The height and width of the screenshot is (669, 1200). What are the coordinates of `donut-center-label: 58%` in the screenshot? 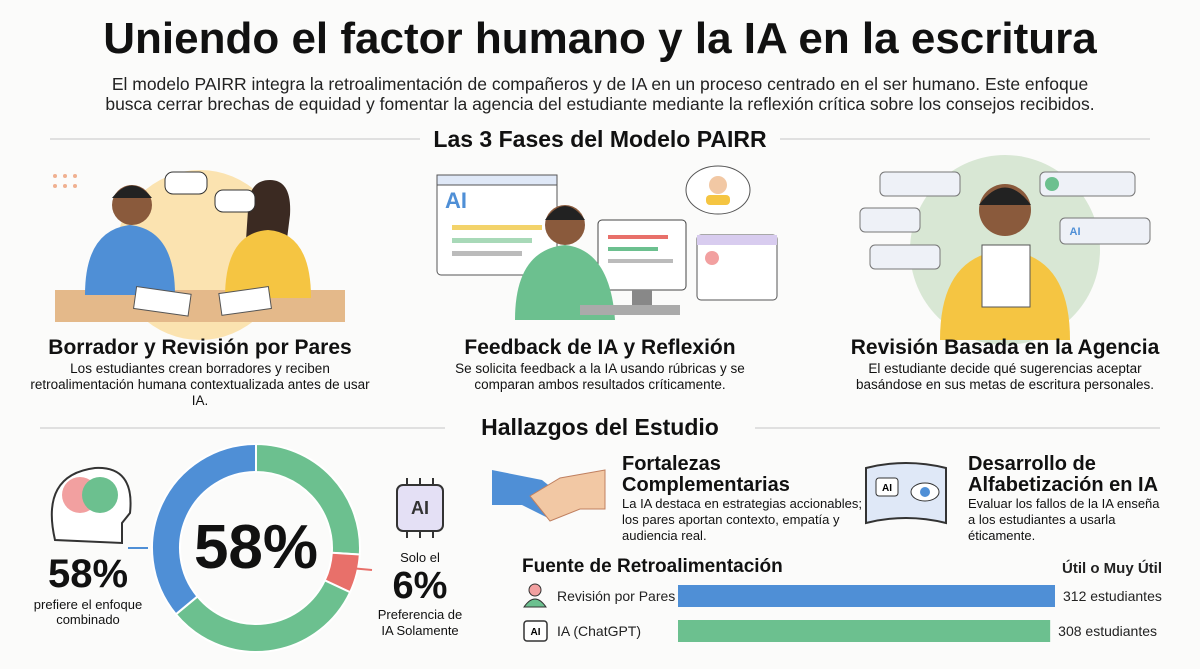 It's located at (256, 547).